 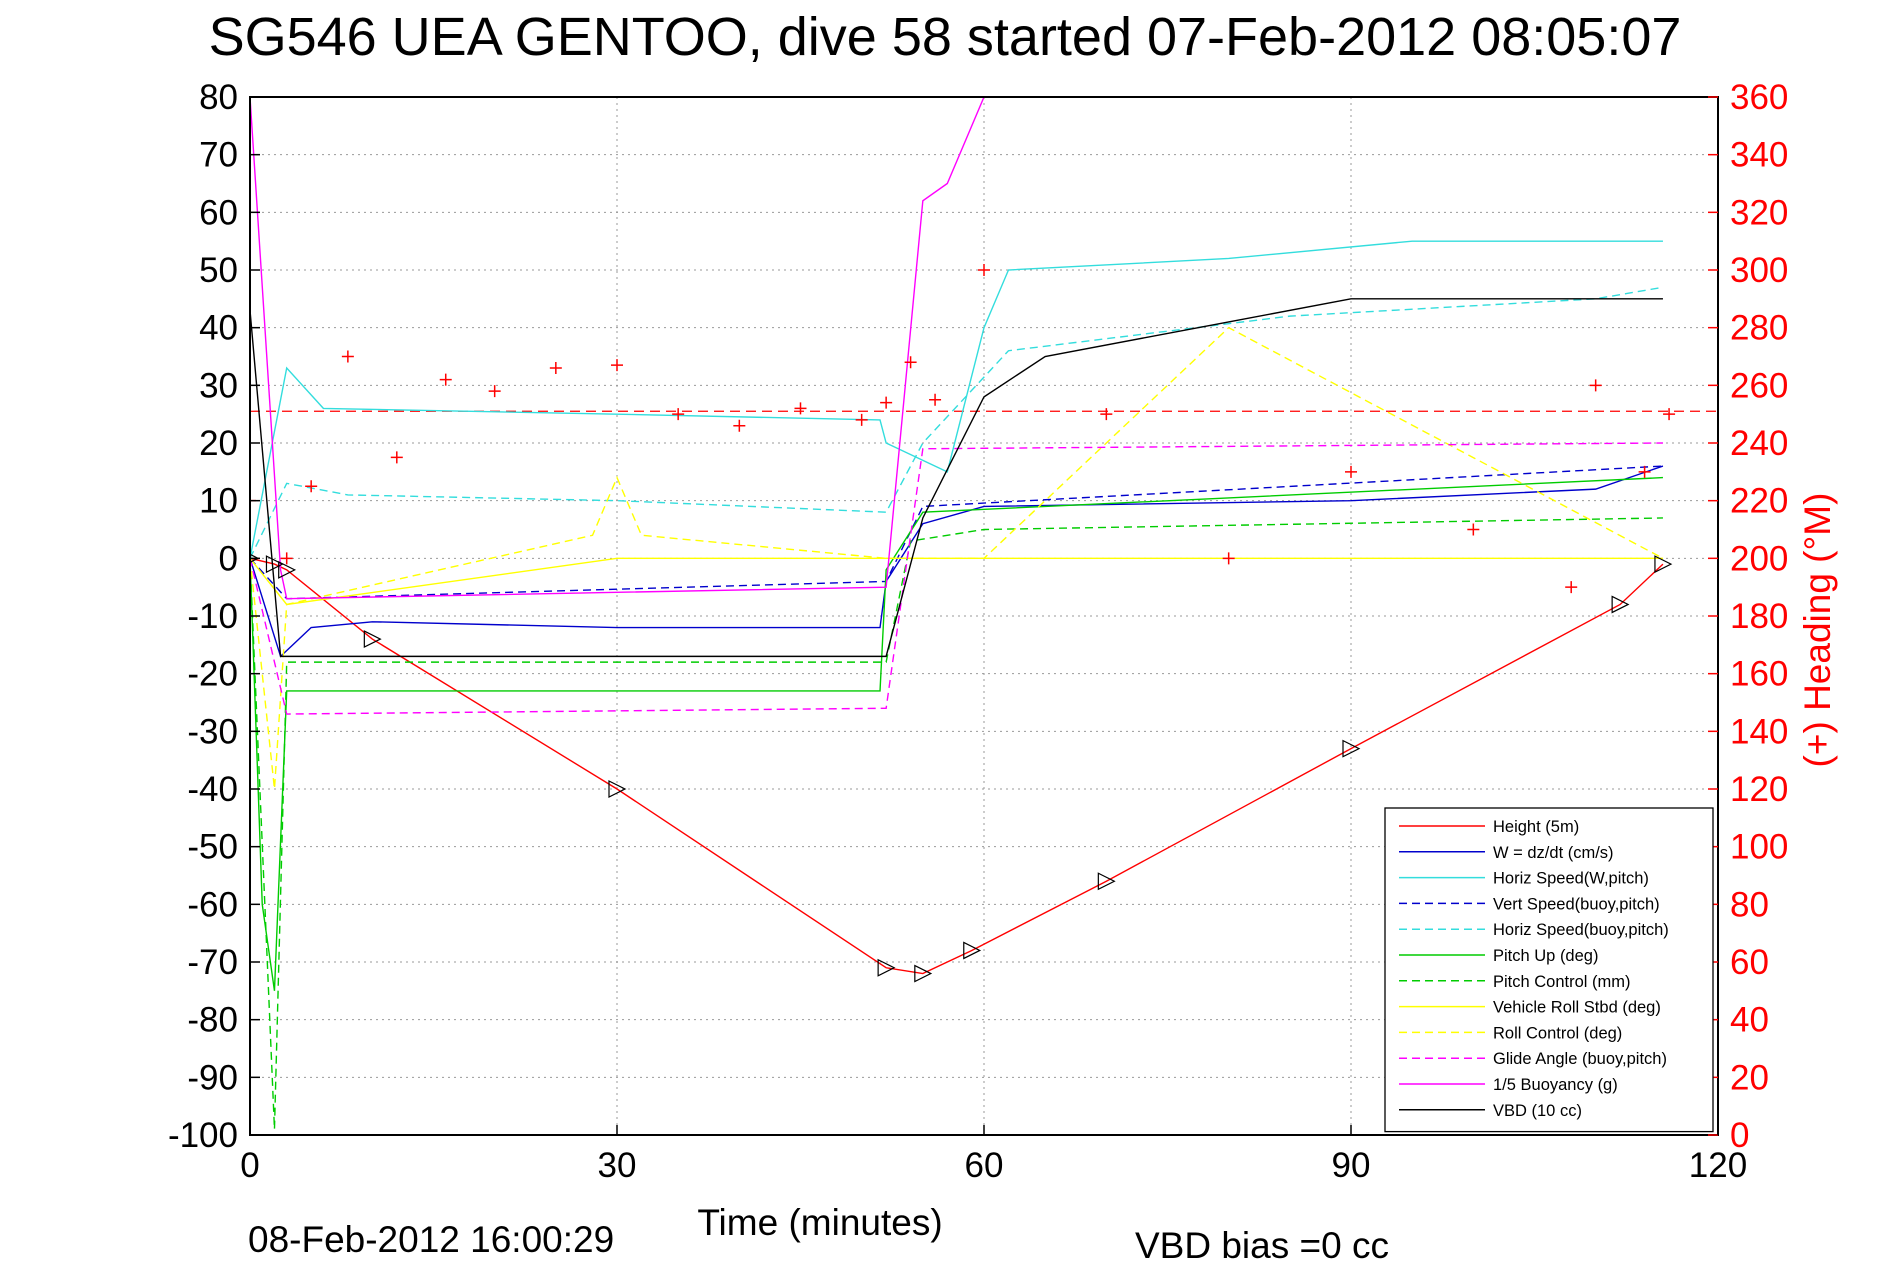 What do you see at coordinates (1759, 501) in the screenshot?
I see `right-tick-label: 220` at bounding box center [1759, 501].